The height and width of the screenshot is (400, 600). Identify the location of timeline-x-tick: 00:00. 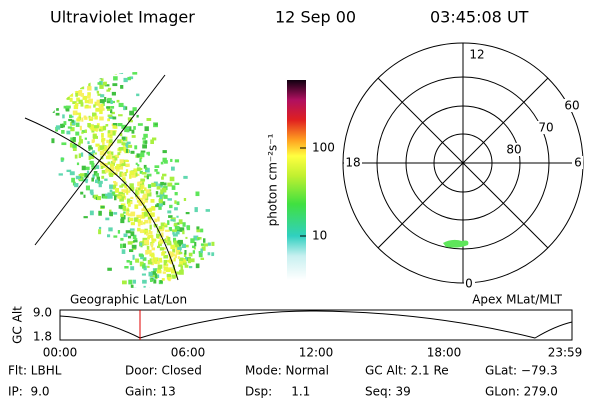
(60, 353).